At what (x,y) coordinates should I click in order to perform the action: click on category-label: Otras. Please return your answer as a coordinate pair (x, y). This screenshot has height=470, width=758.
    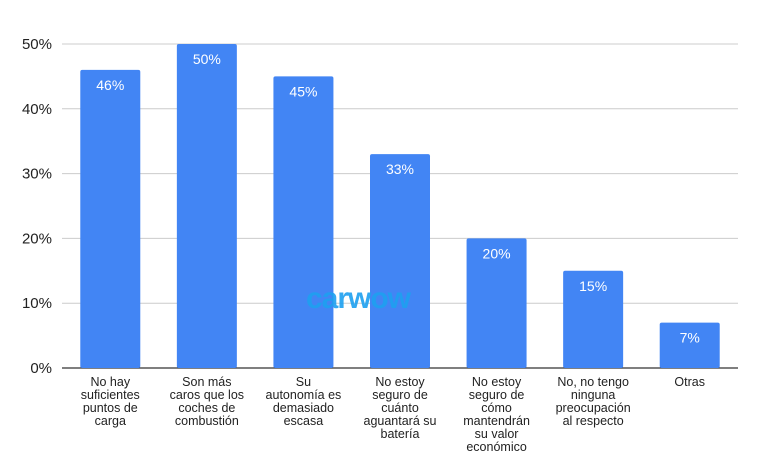
    Looking at the image, I should click on (689, 382).